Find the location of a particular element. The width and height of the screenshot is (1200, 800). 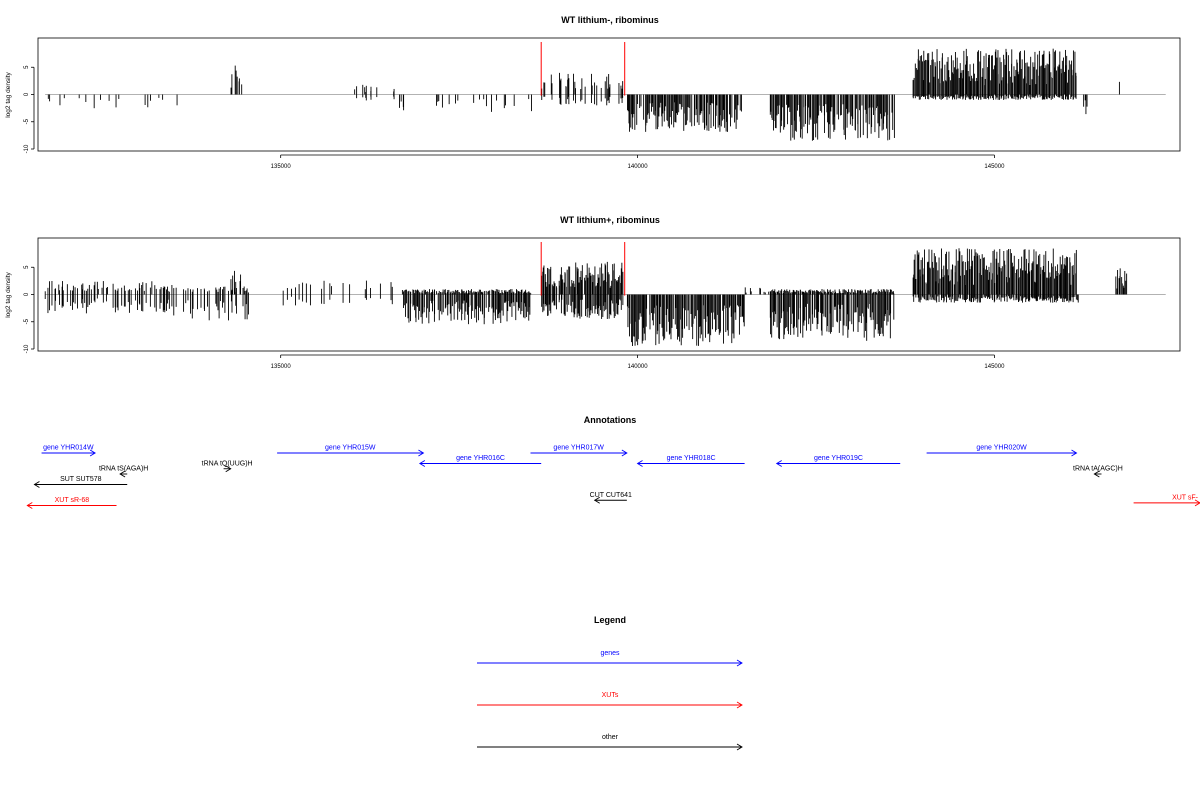

legend: Legend genes XUTs other is located at coordinates (610, 683).